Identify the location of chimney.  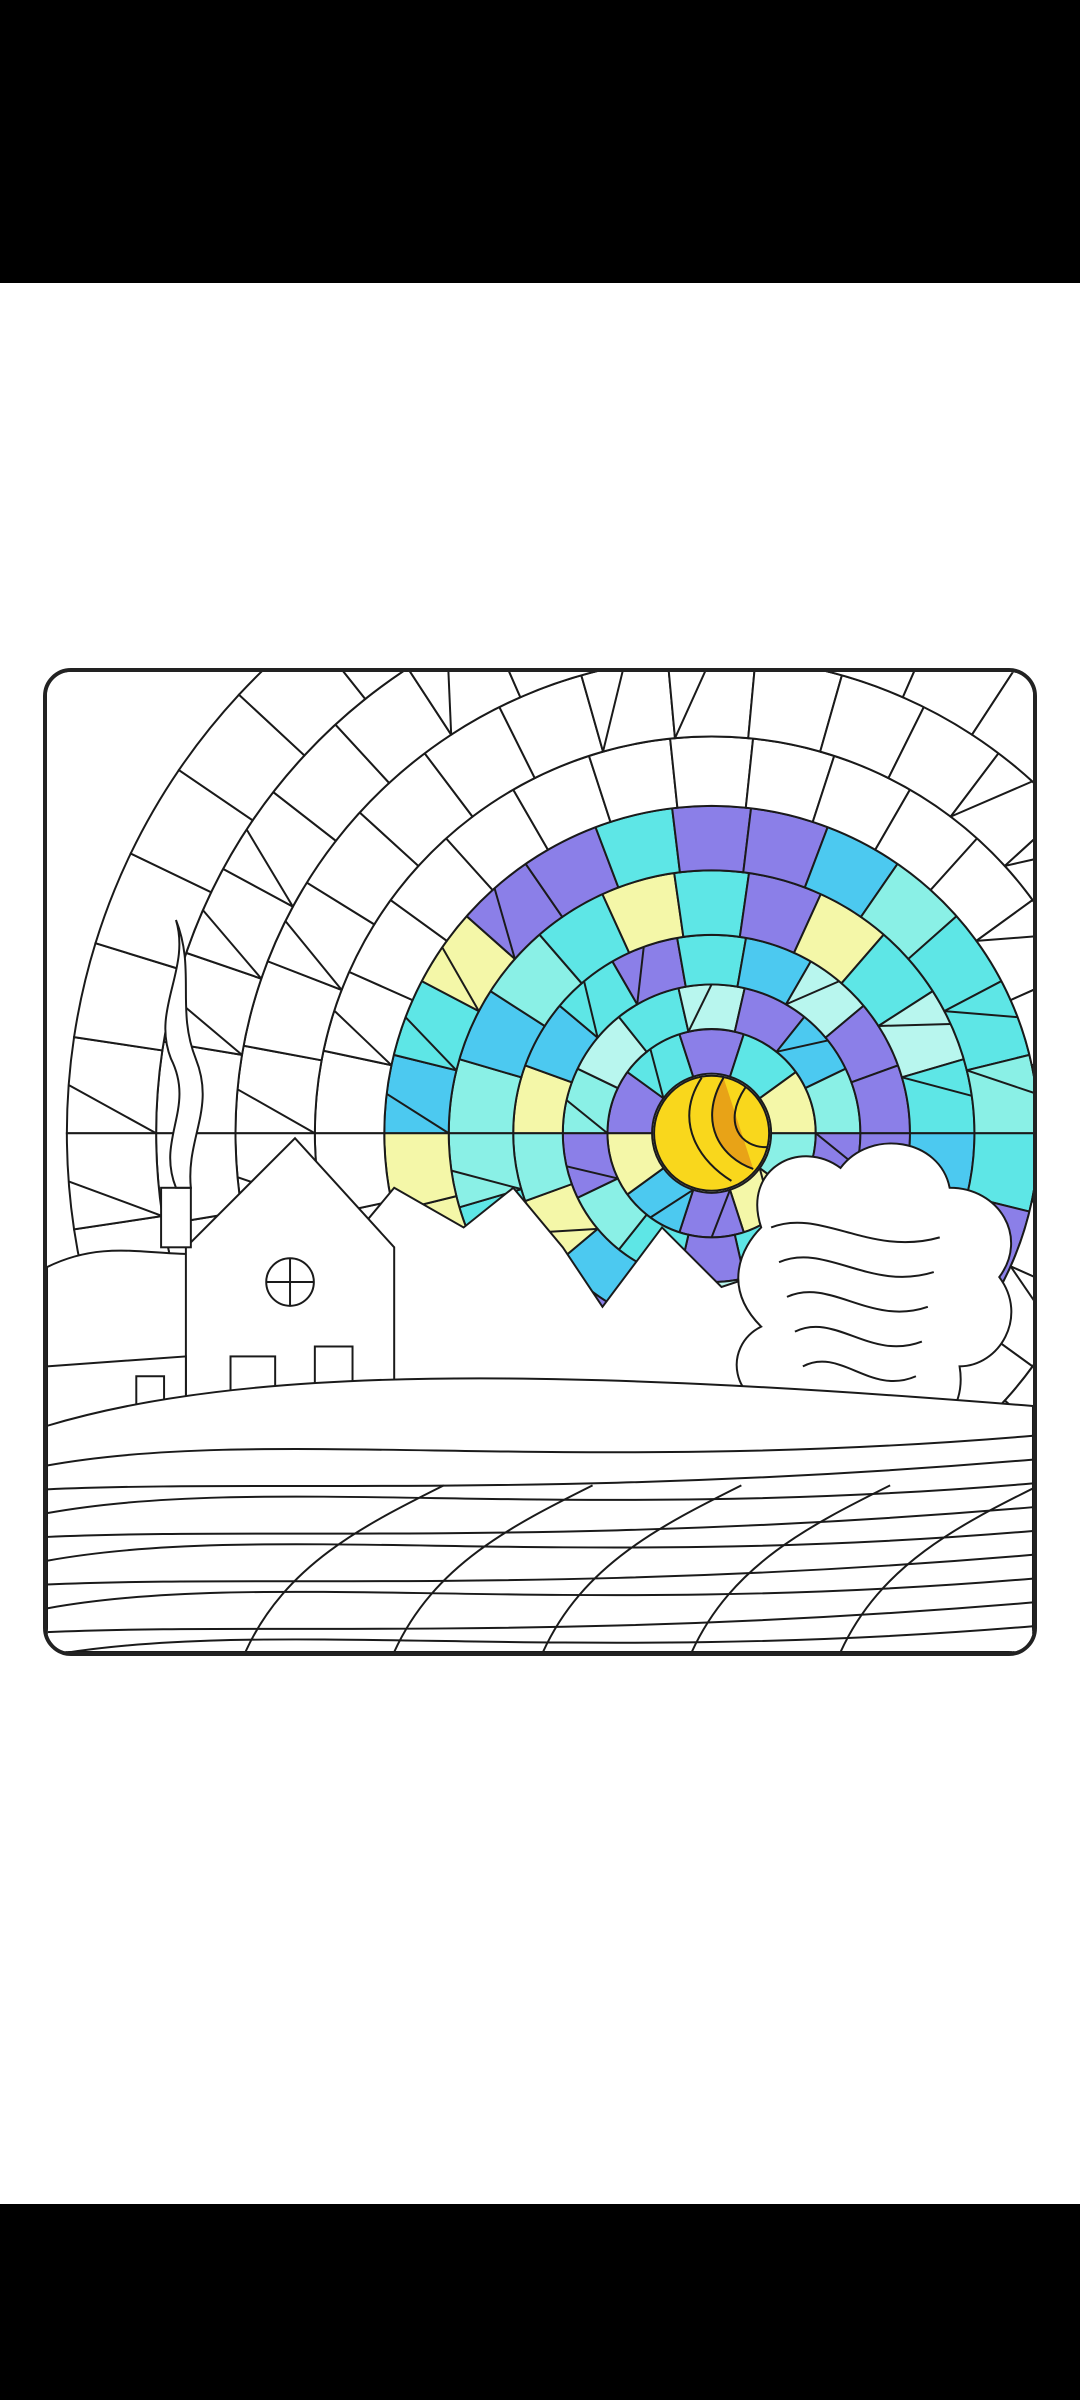
(176, 1217).